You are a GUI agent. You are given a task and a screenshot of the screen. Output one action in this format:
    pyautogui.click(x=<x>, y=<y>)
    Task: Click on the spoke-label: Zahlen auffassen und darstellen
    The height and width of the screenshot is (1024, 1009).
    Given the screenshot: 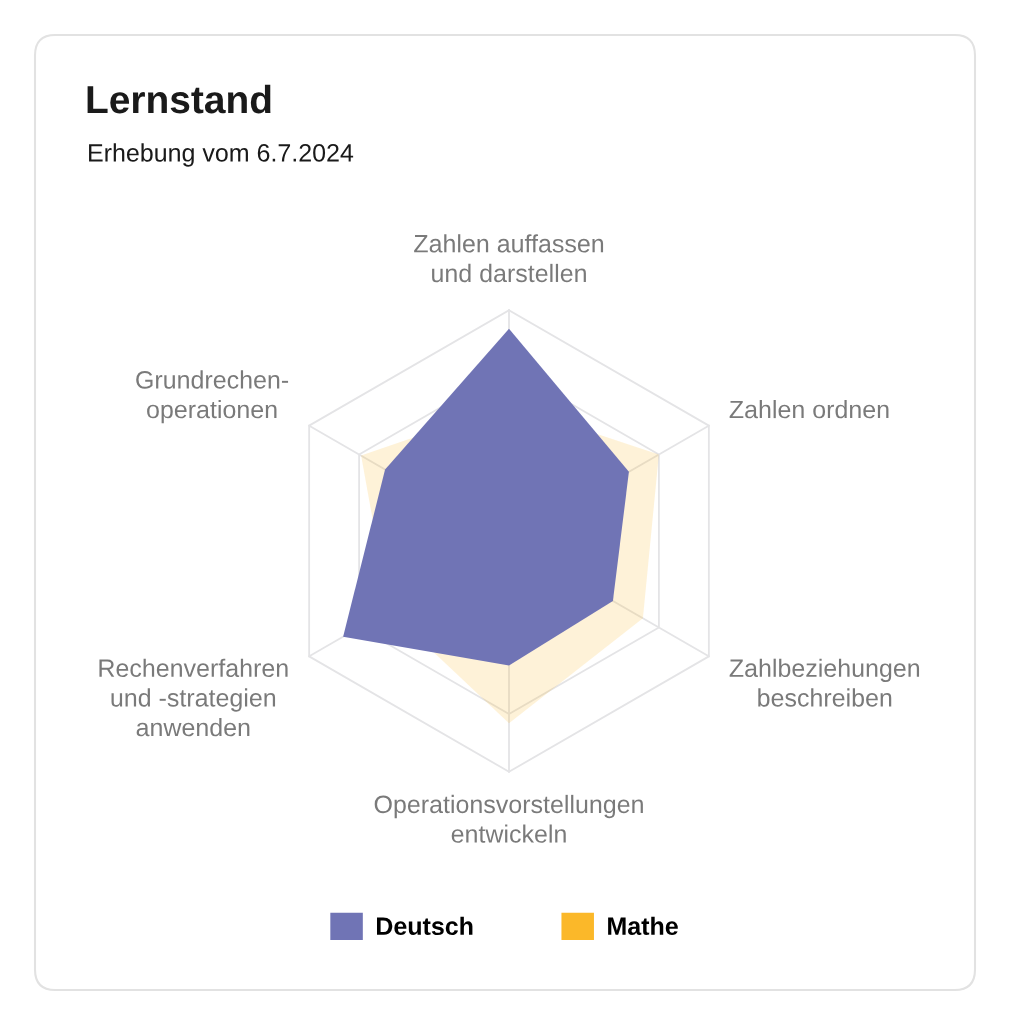 What is the action you would take?
    pyautogui.click(x=509, y=258)
    